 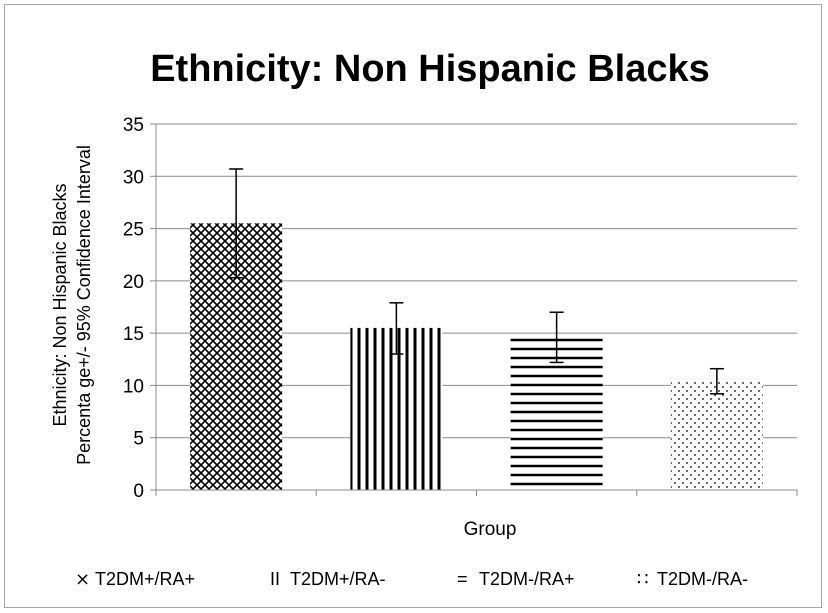 I want to click on y-tick-label: 0, so click(x=138, y=491).